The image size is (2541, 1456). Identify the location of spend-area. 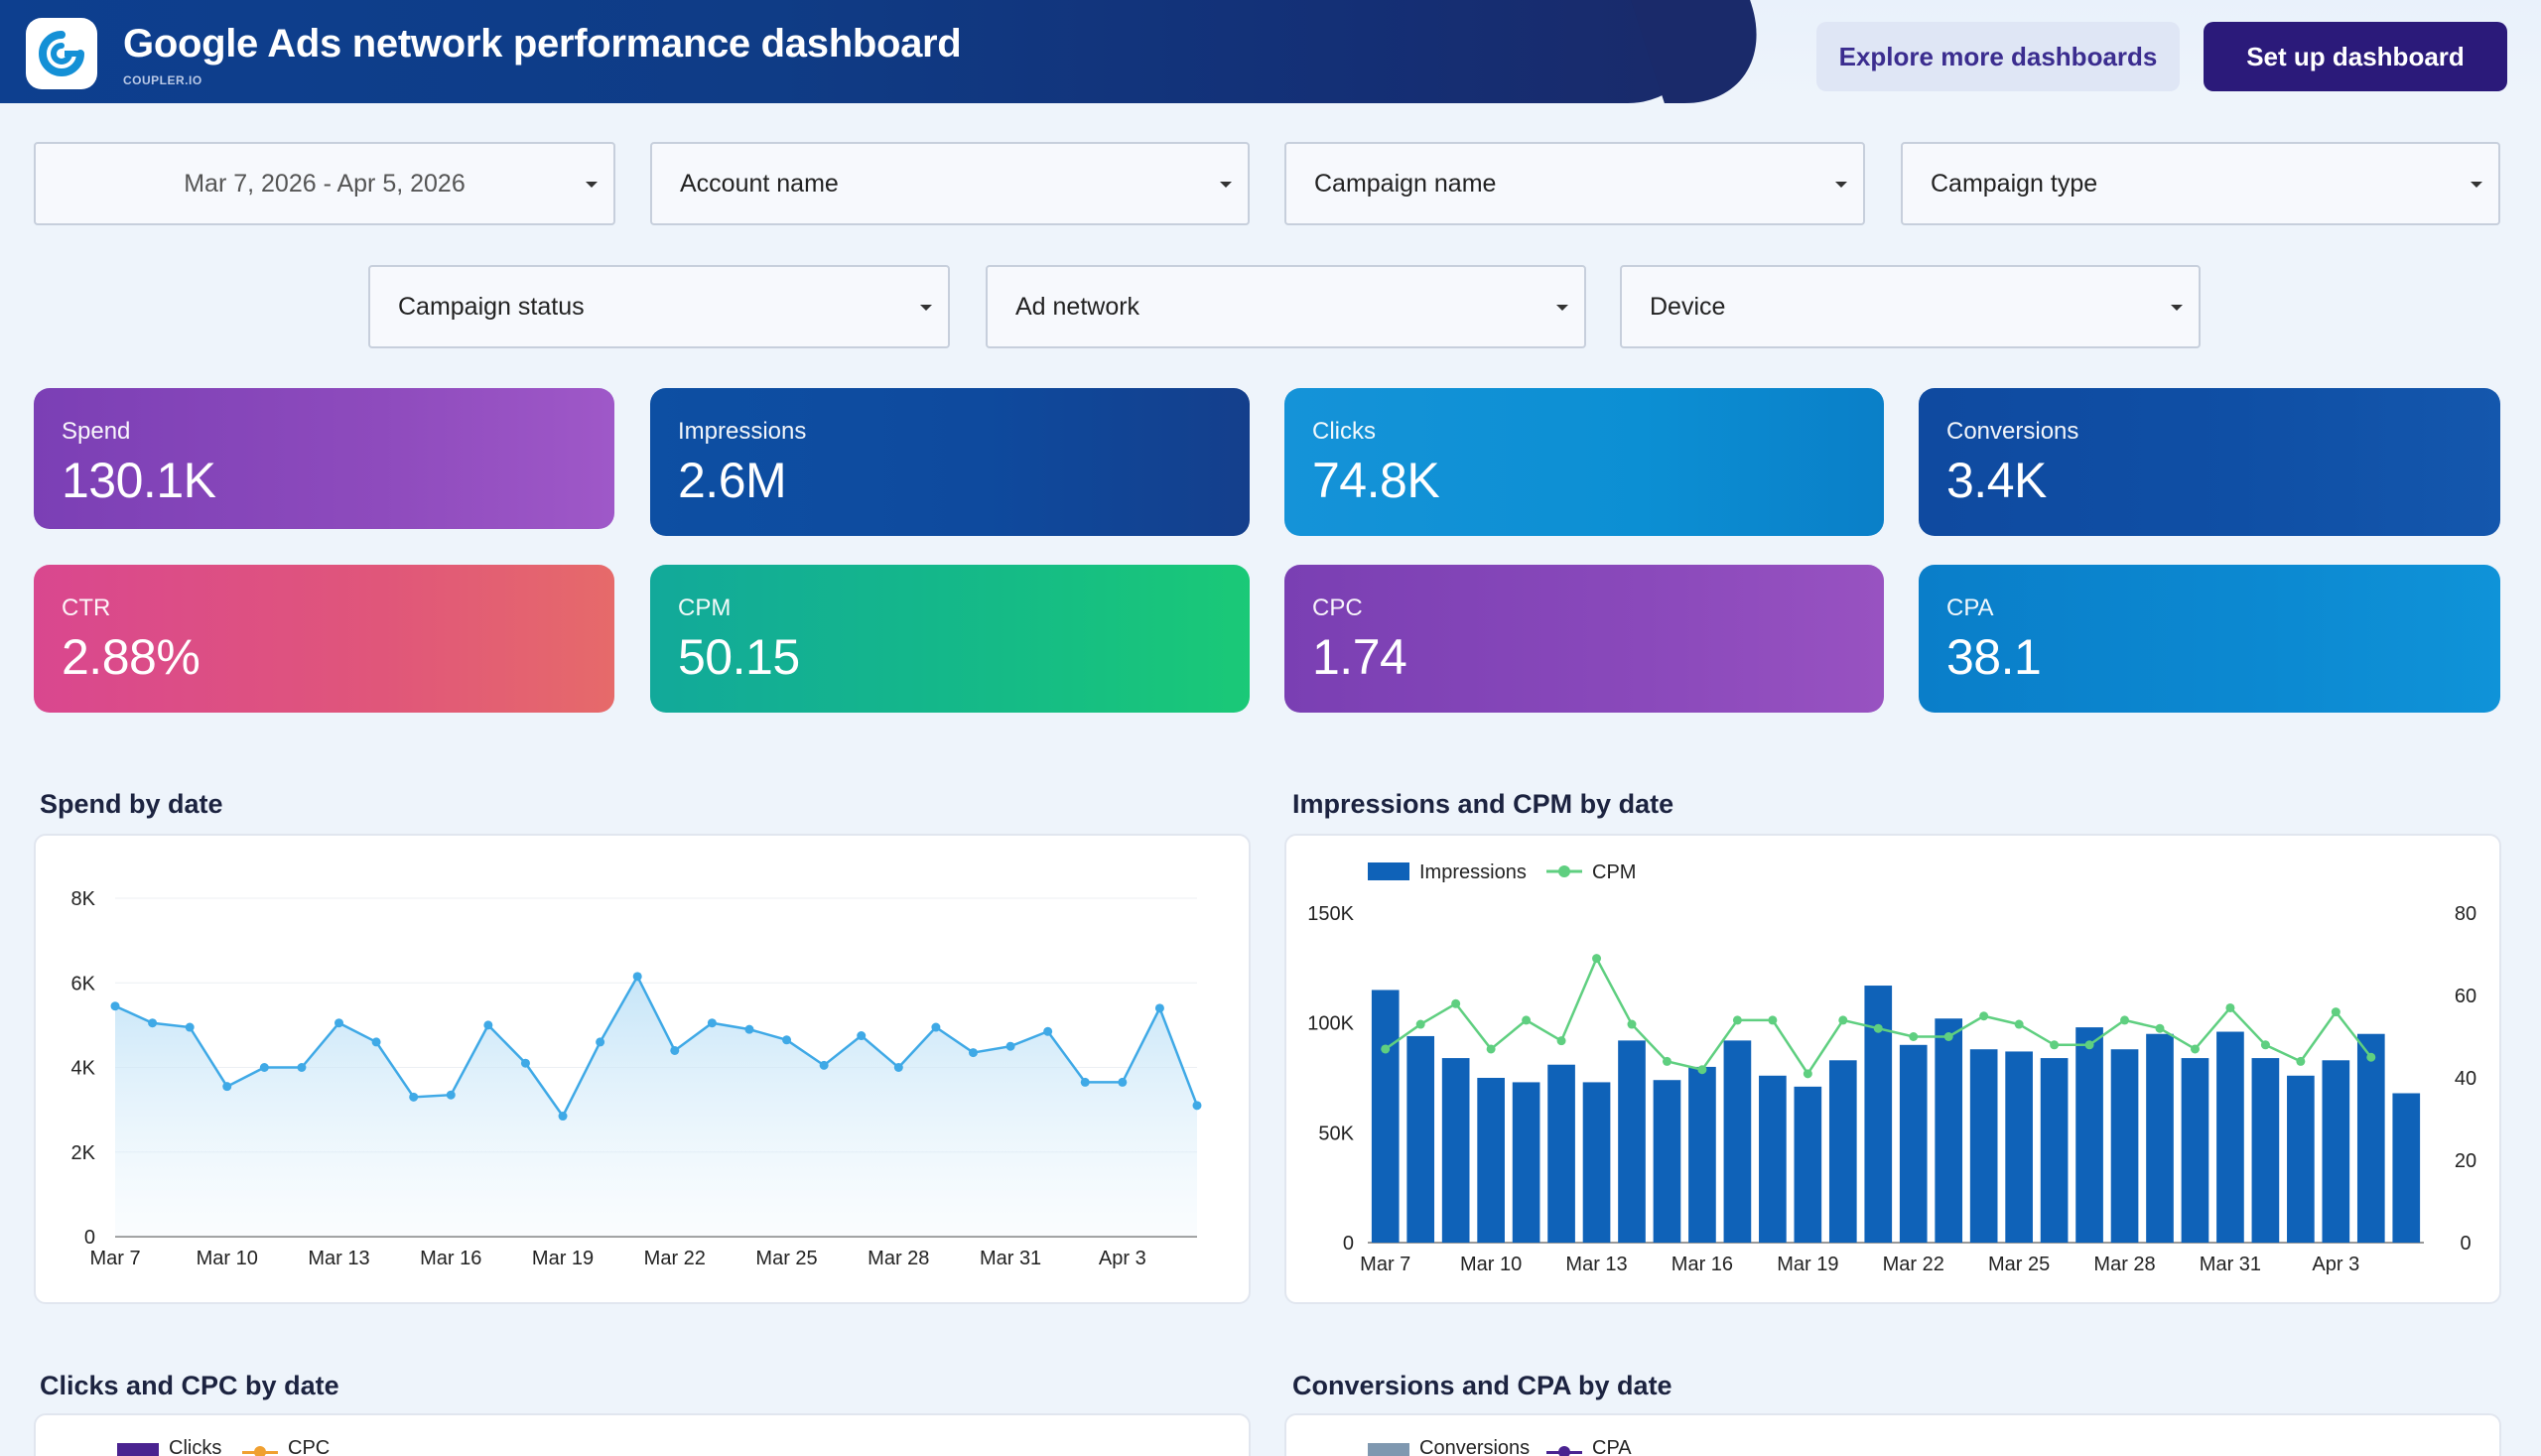
(656, 1106).